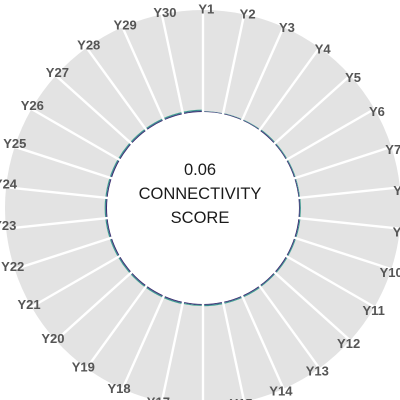 This screenshot has width=400, height=400. I want to click on tick-label-Y22: Y22, so click(12, 266).